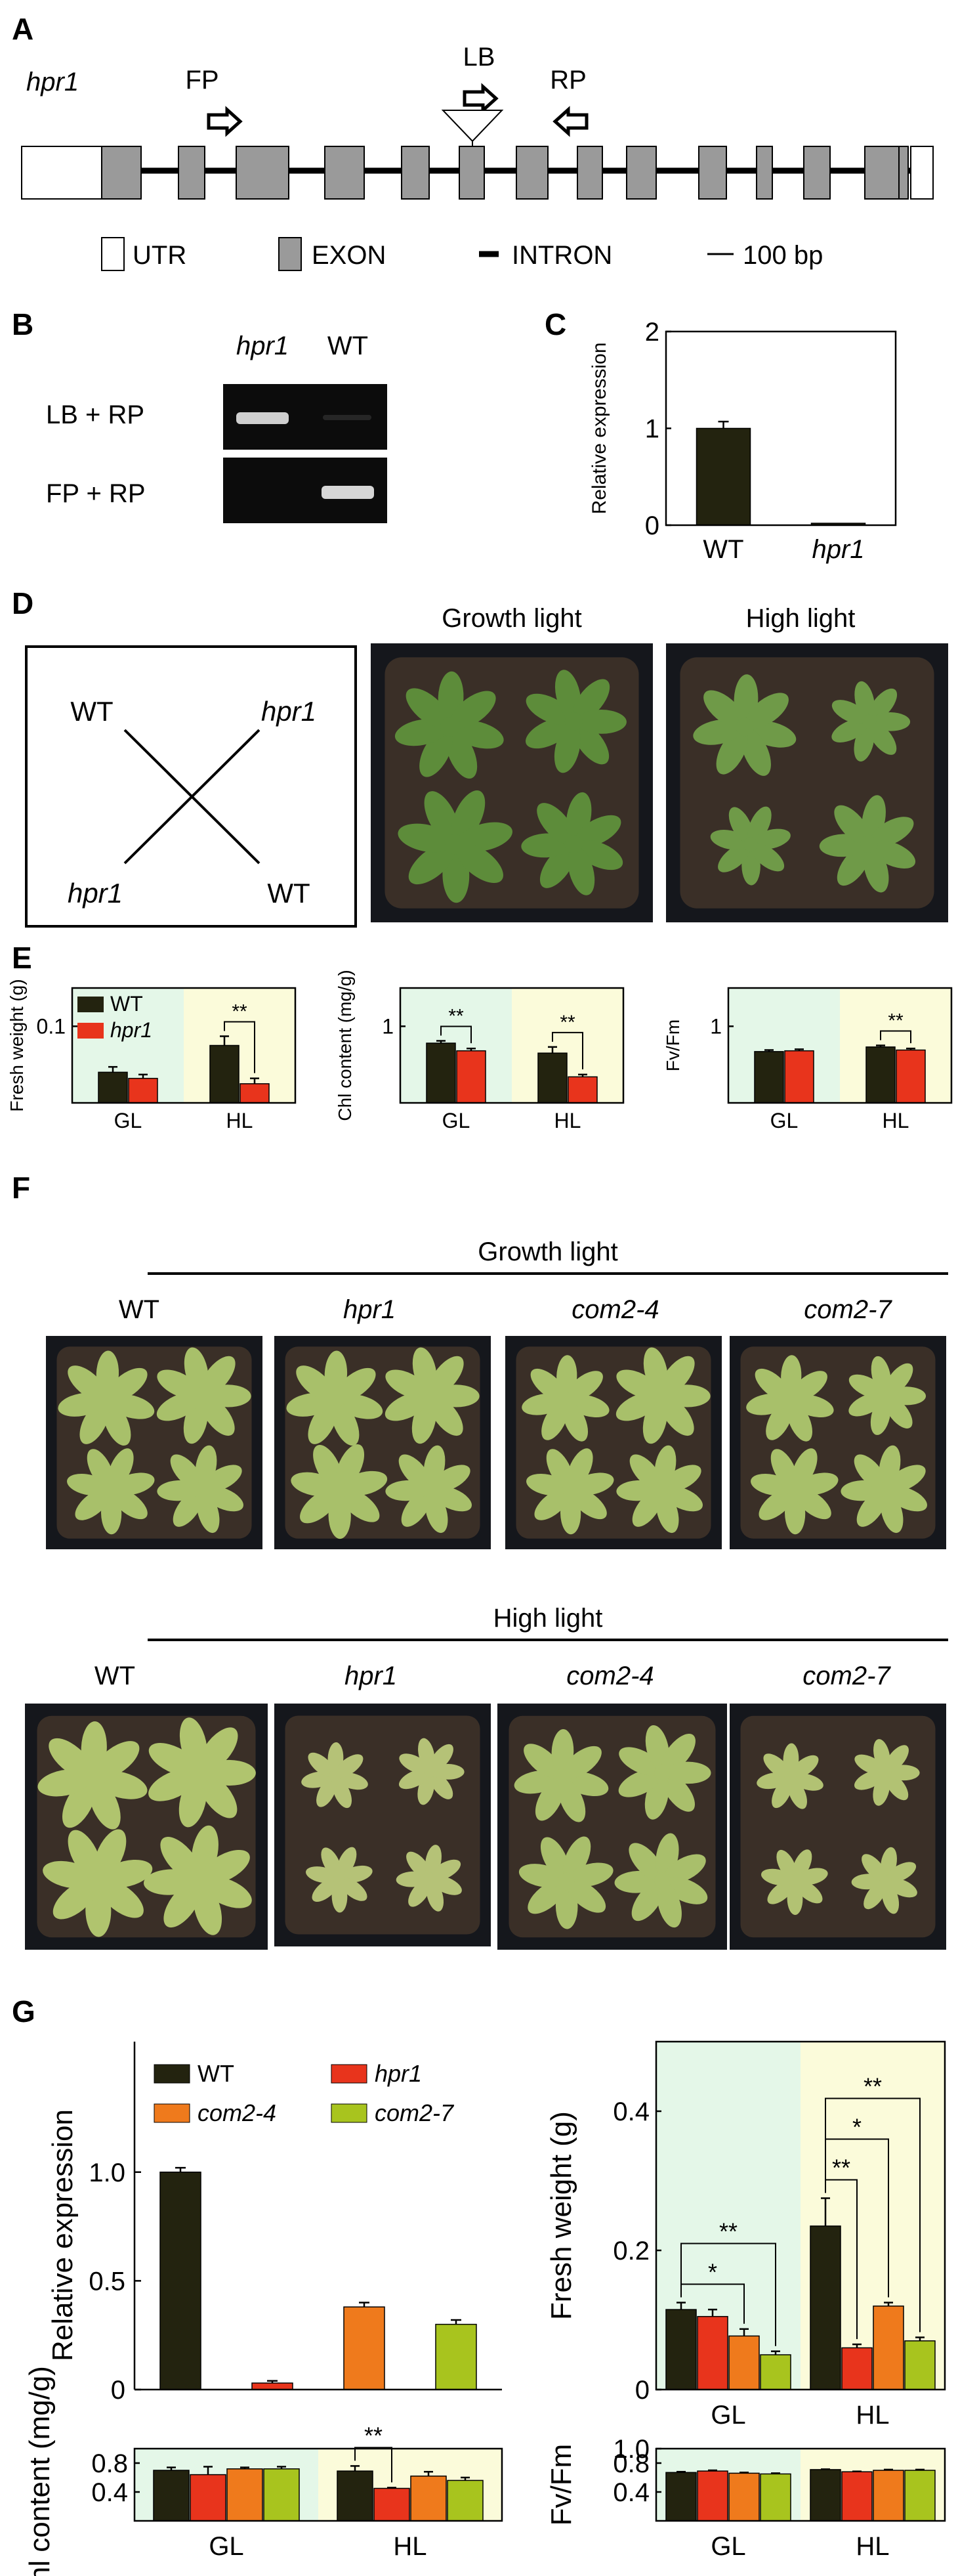  I want to click on panel-label-a: A, so click(23, 29).